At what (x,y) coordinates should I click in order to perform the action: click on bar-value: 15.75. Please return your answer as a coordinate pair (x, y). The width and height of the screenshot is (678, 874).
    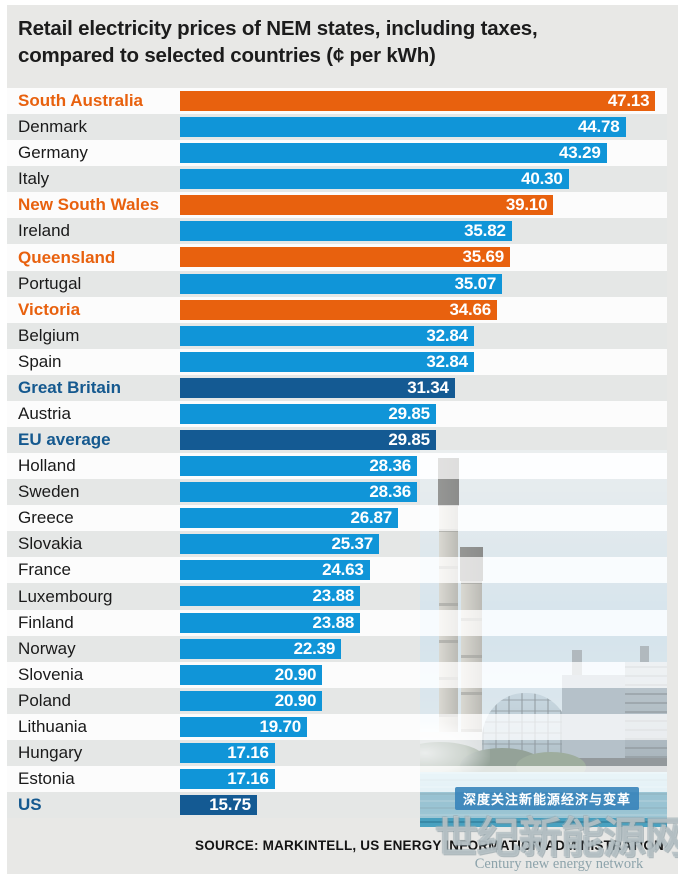
    Looking at the image, I should click on (230, 805).